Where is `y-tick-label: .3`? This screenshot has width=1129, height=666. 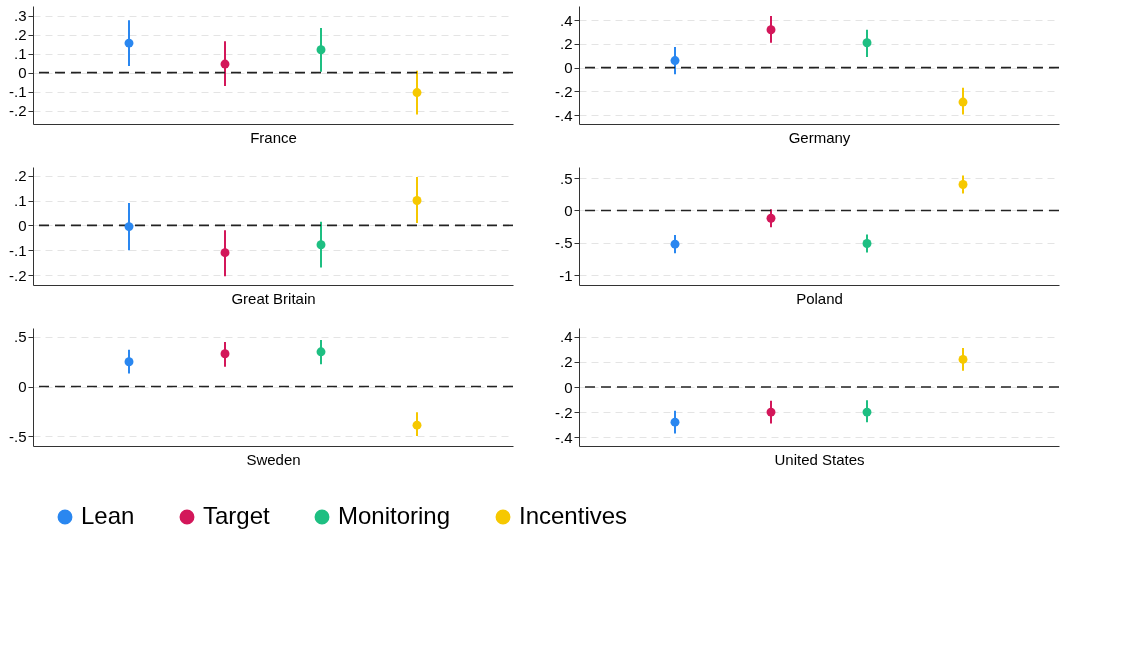
y-tick-label: .3 is located at coordinates (20, 16).